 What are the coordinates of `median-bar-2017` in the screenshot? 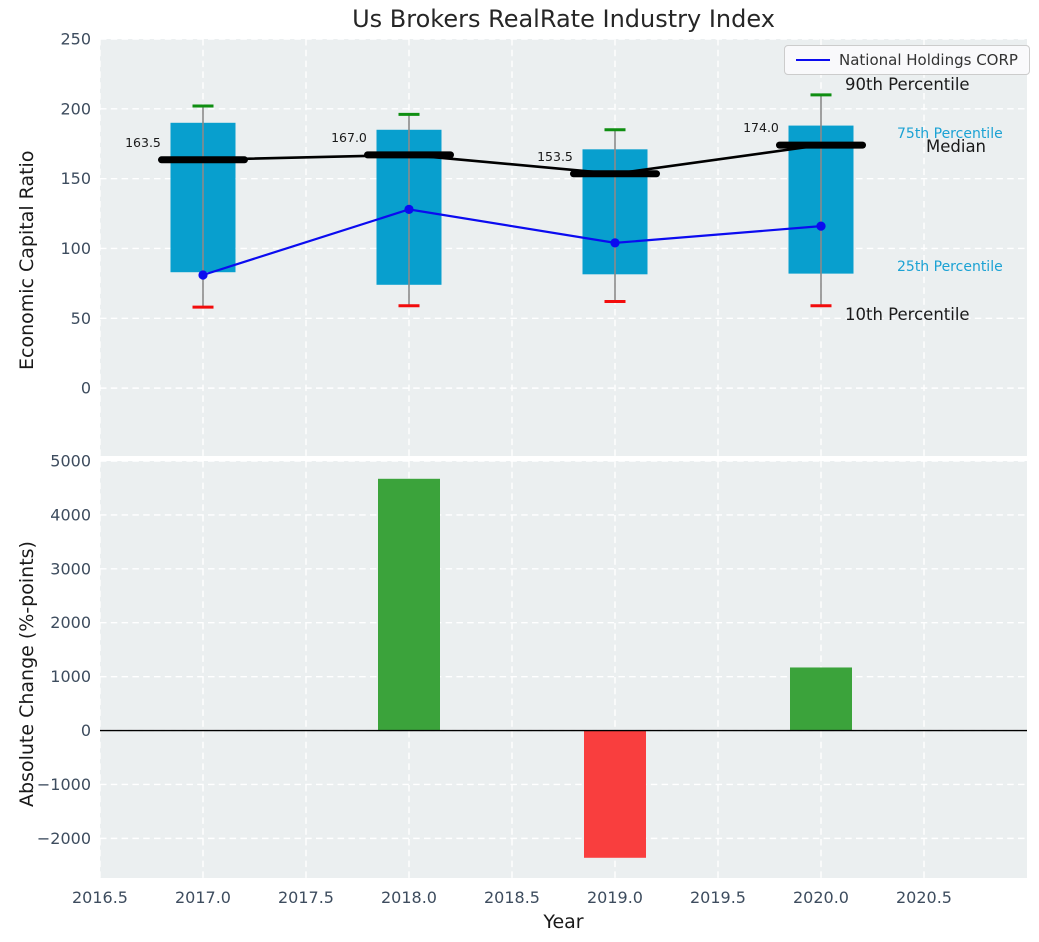 It's located at (203, 160).